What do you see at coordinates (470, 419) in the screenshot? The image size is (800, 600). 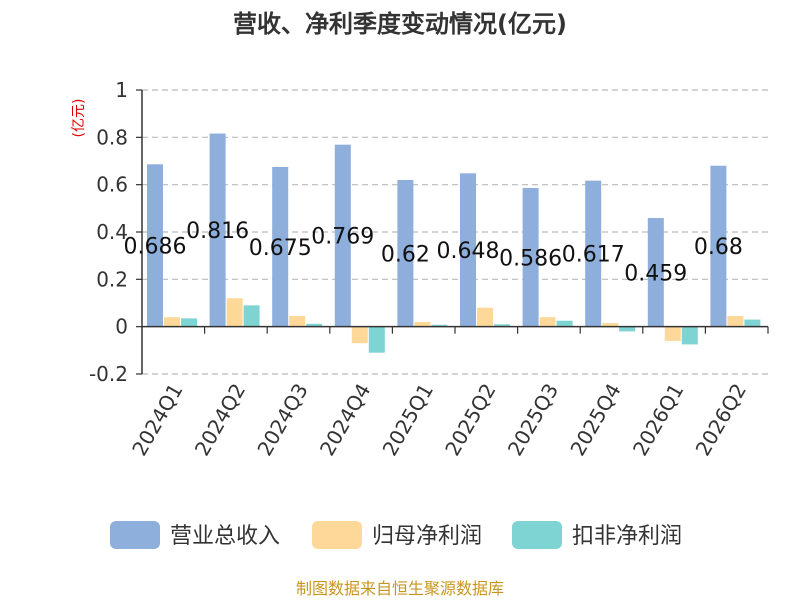 I see `x-tick-label: 2025Q2` at bounding box center [470, 419].